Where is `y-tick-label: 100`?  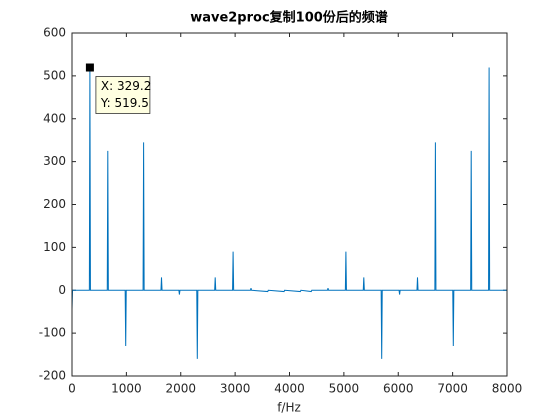 y-tick-label: 100 is located at coordinates (54, 247).